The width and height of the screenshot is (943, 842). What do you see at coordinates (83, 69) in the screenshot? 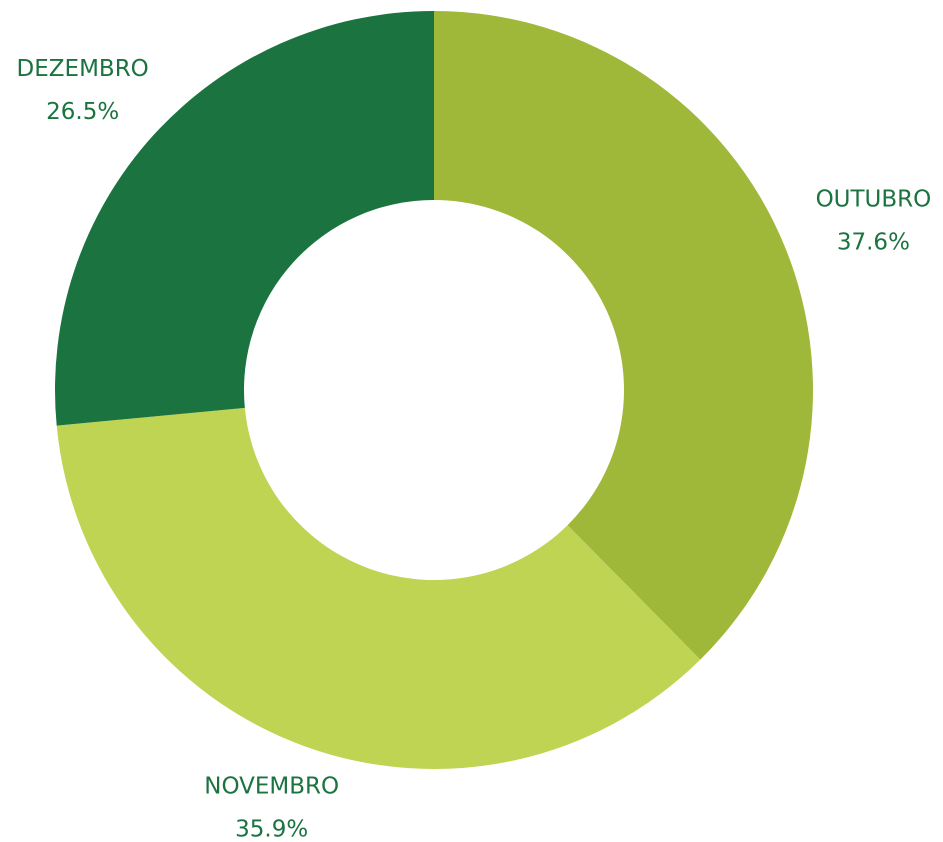
I see `slice-label: DEZEMBRO` at bounding box center [83, 69].